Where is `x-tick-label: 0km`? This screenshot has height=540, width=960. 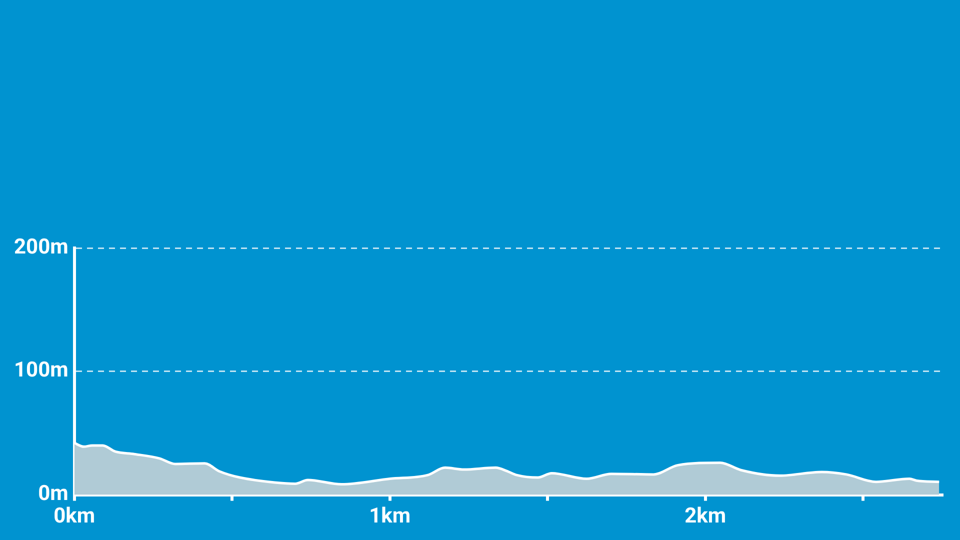 x-tick-label: 0km is located at coordinates (75, 516).